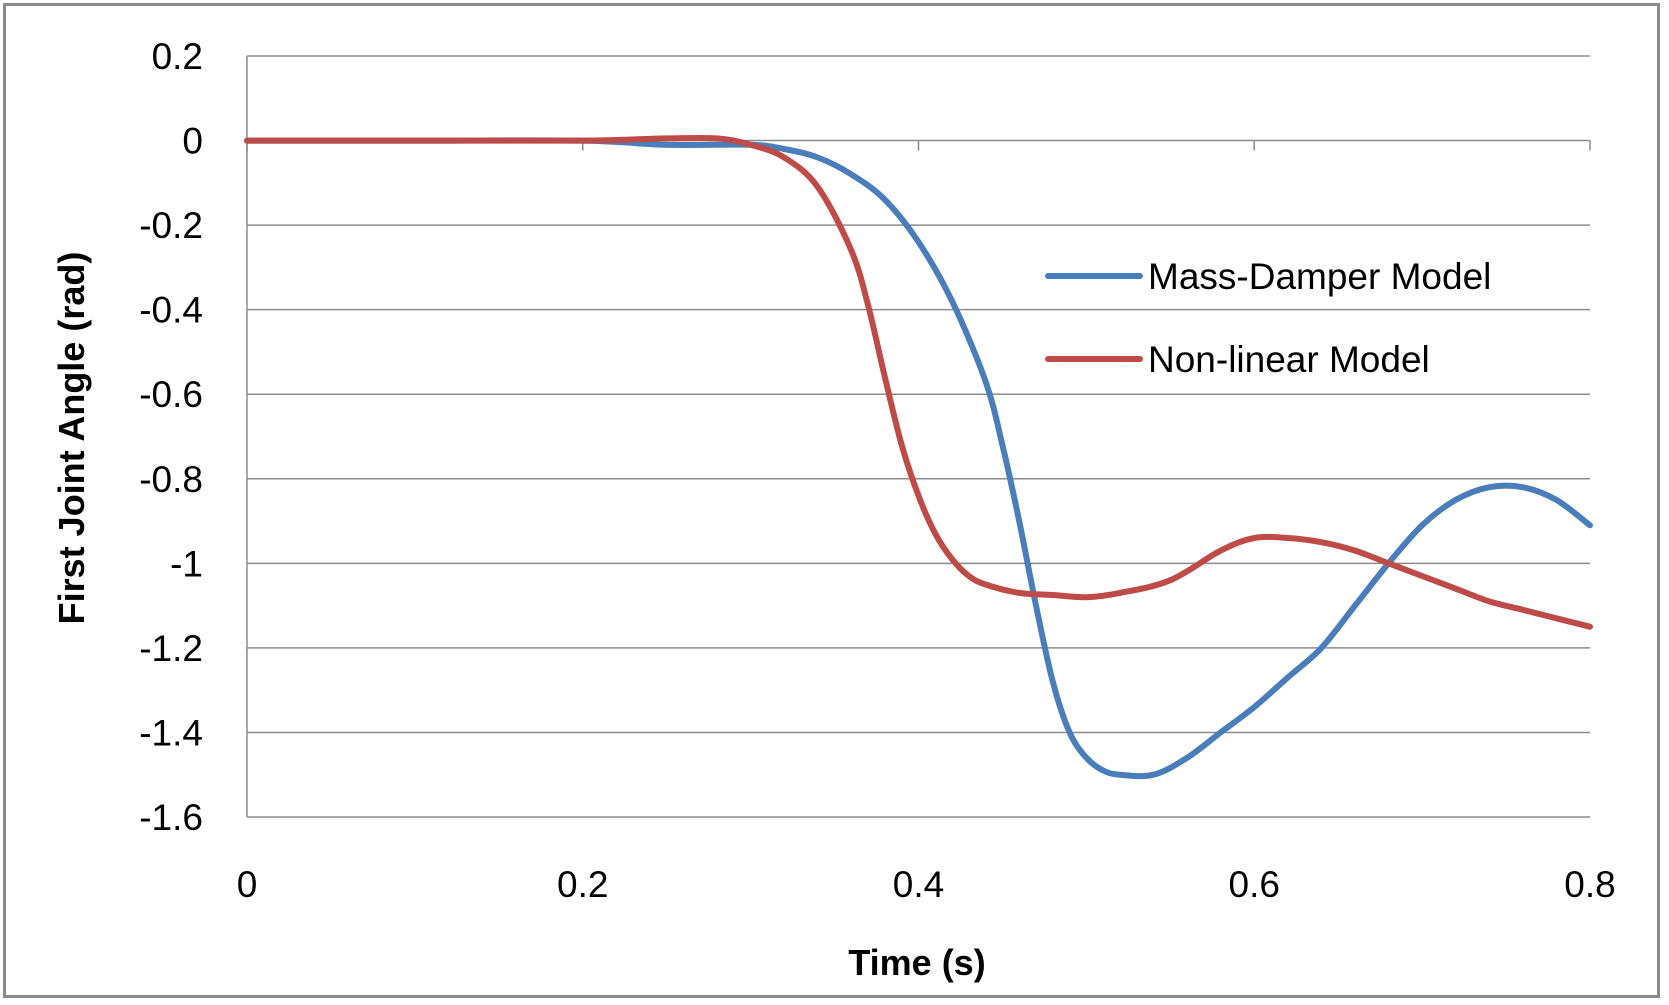  What do you see at coordinates (171, 394) in the screenshot?
I see `y-tick-label: -0.6` at bounding box center [171, 394].